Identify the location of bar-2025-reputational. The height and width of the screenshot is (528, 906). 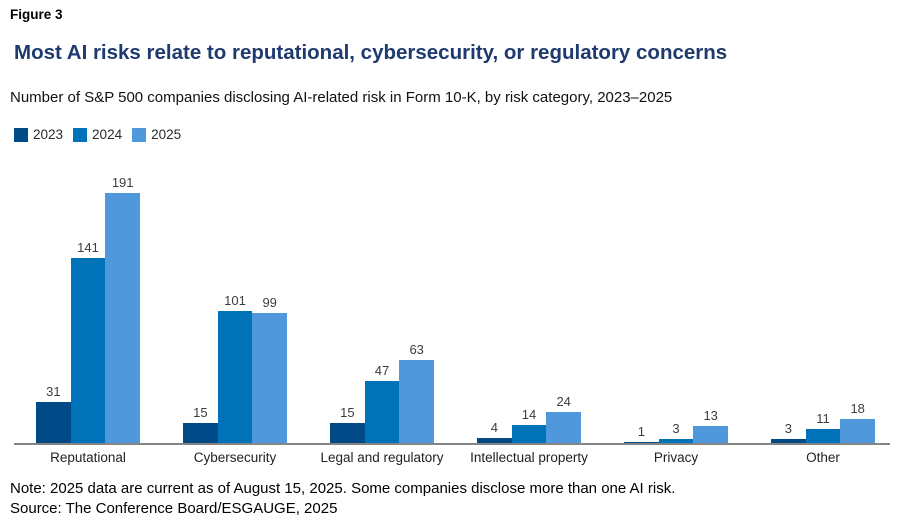
(123, 317).